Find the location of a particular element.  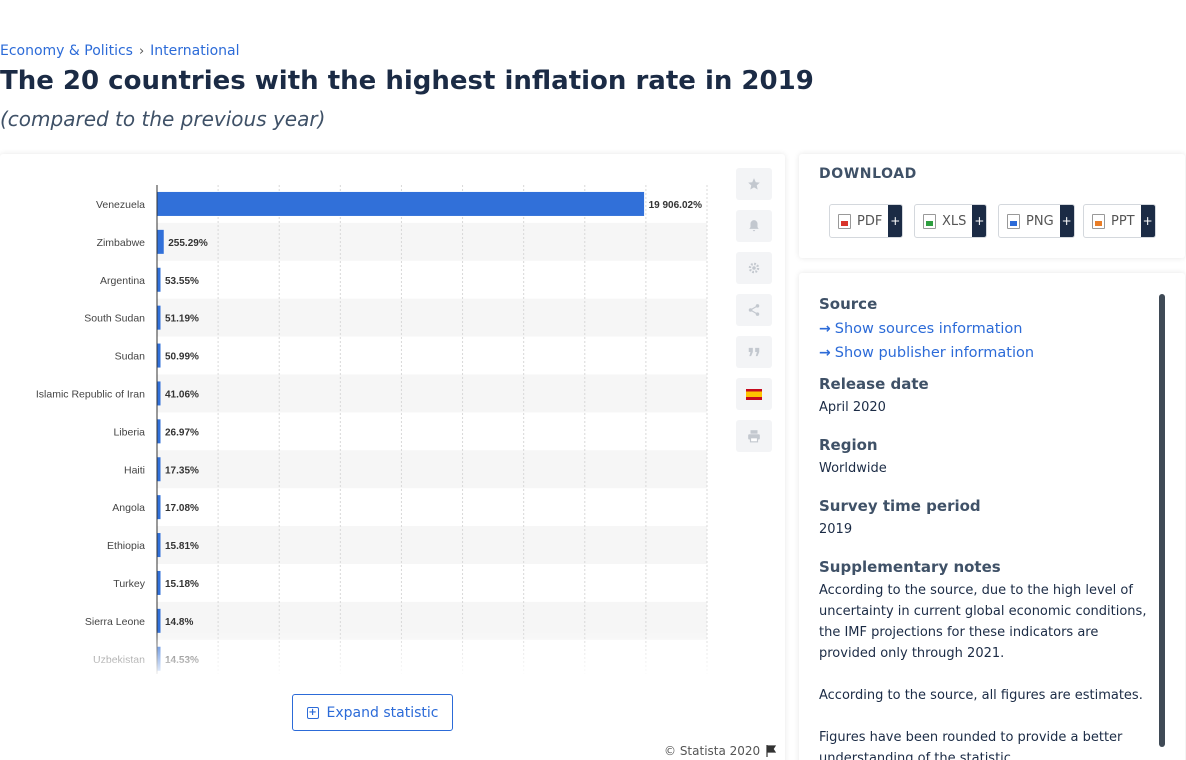

bar-argentina is located at coordinates (159, 279).